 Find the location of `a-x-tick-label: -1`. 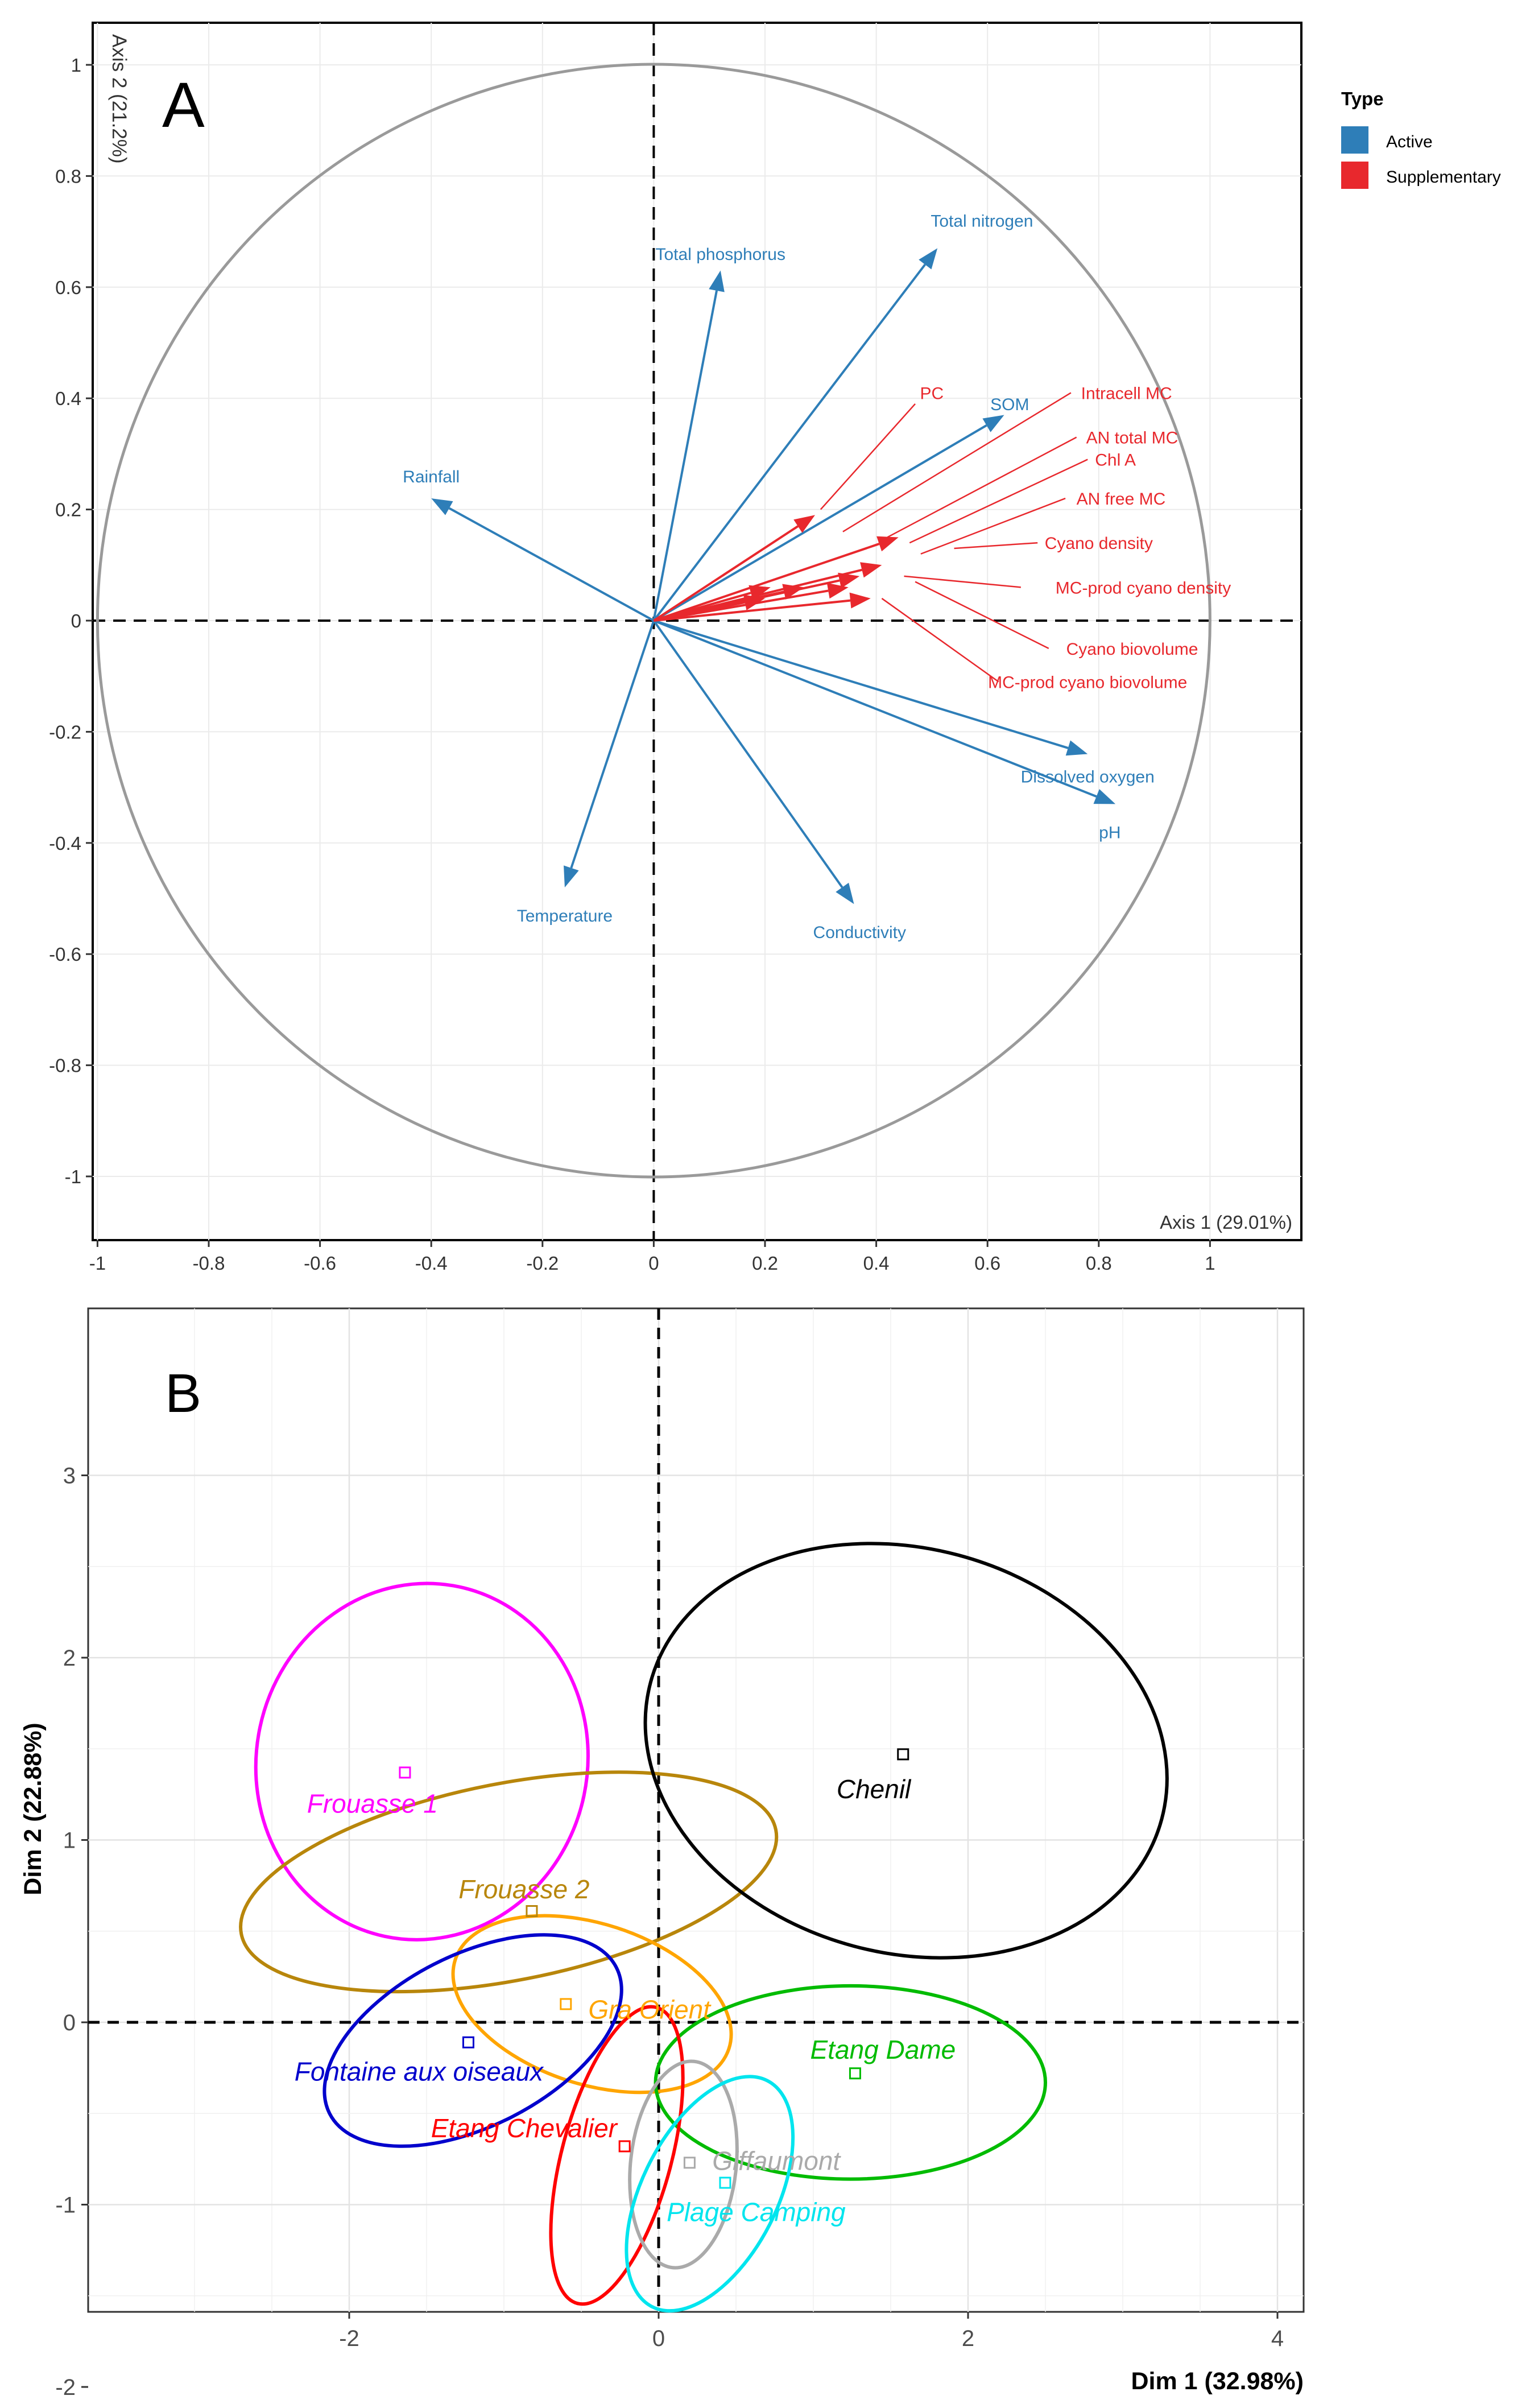

a-x-tick-label: -1 is located at coordinates (97, 1263).